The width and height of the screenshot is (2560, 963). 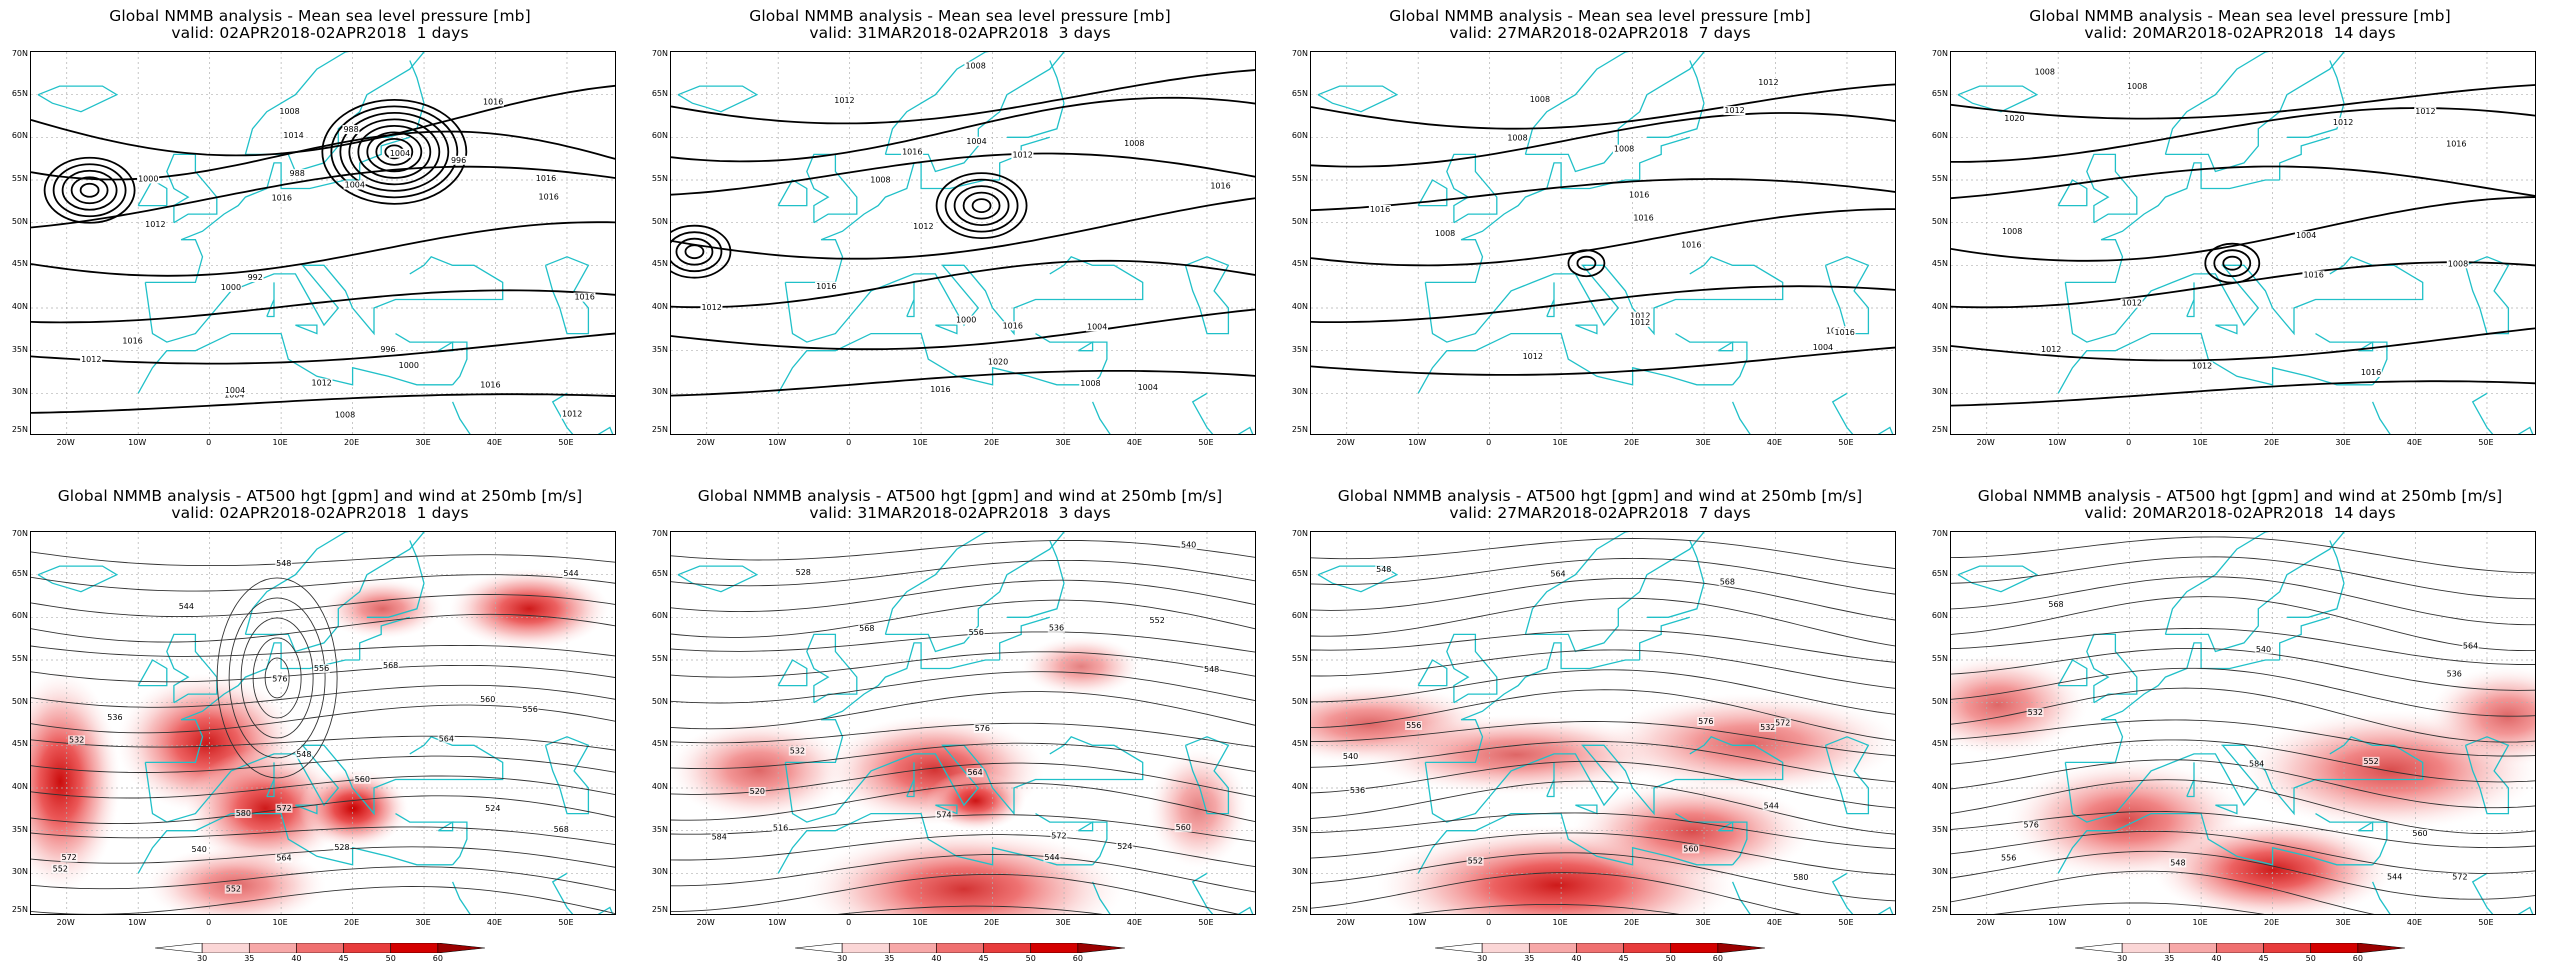 I want to click on latitude-label: 70N, so click(x=659, y=53).